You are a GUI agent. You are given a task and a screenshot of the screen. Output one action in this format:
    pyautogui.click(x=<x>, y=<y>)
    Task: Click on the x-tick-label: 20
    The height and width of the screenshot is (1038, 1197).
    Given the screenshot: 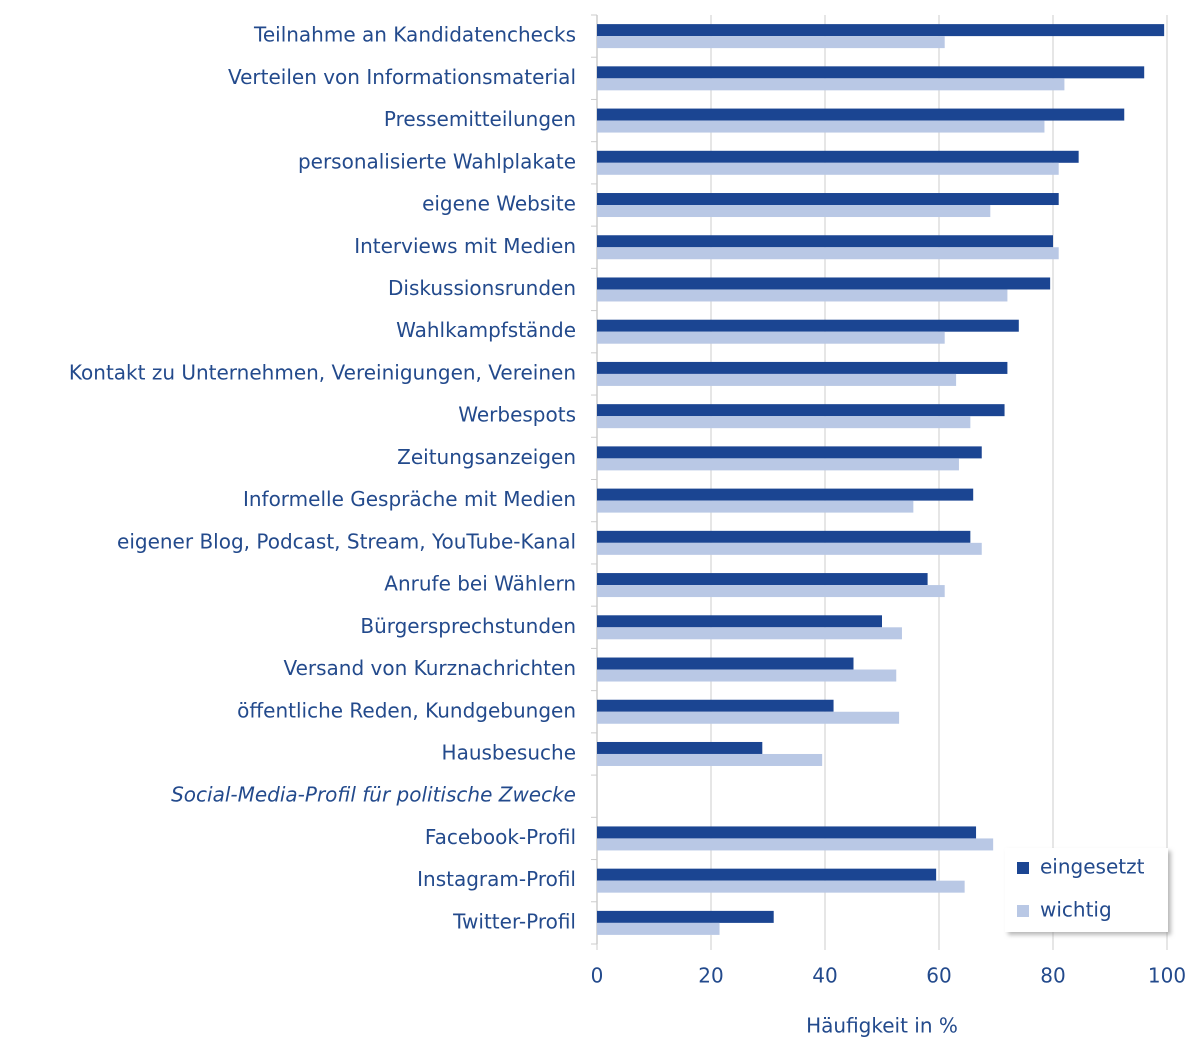 What is the action you would take?
    pyautogui.click(x=710, y=976)
    